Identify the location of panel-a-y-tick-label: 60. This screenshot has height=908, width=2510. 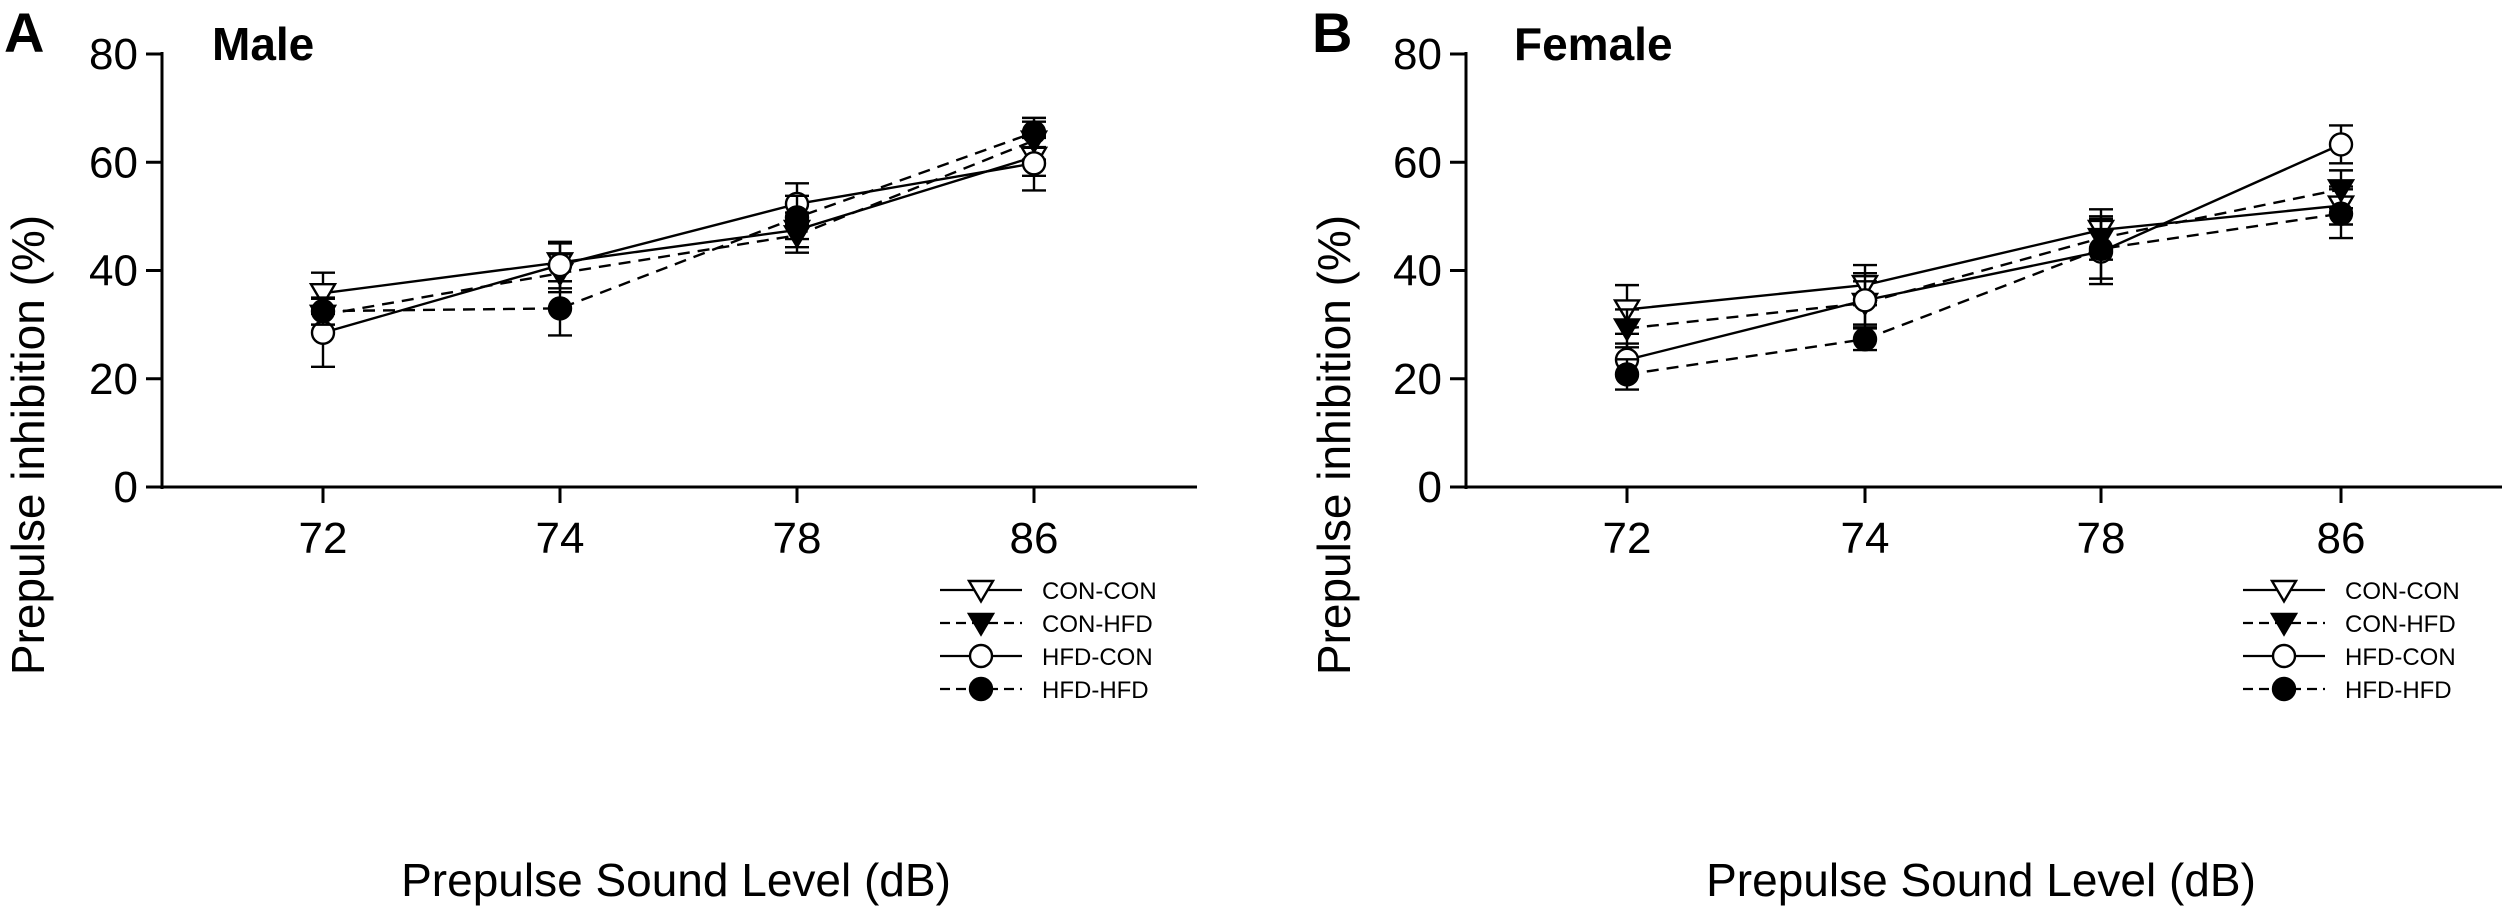
(113, 162).